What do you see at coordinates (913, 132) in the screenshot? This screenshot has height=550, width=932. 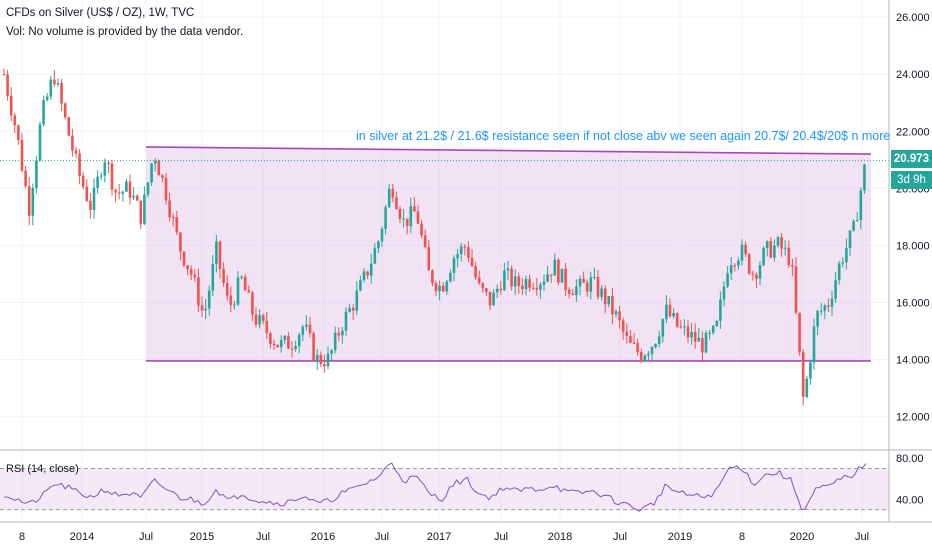 I see `price-axis-label: 22.000` at bounding box center [913, 132].